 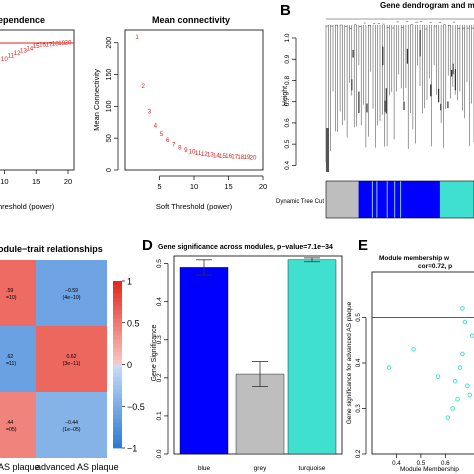 What do you see at coordinates (77, 467) in the screenshot?
I see `column-label-advanced: advanced AS plaque` at bounding box center [77, 467].